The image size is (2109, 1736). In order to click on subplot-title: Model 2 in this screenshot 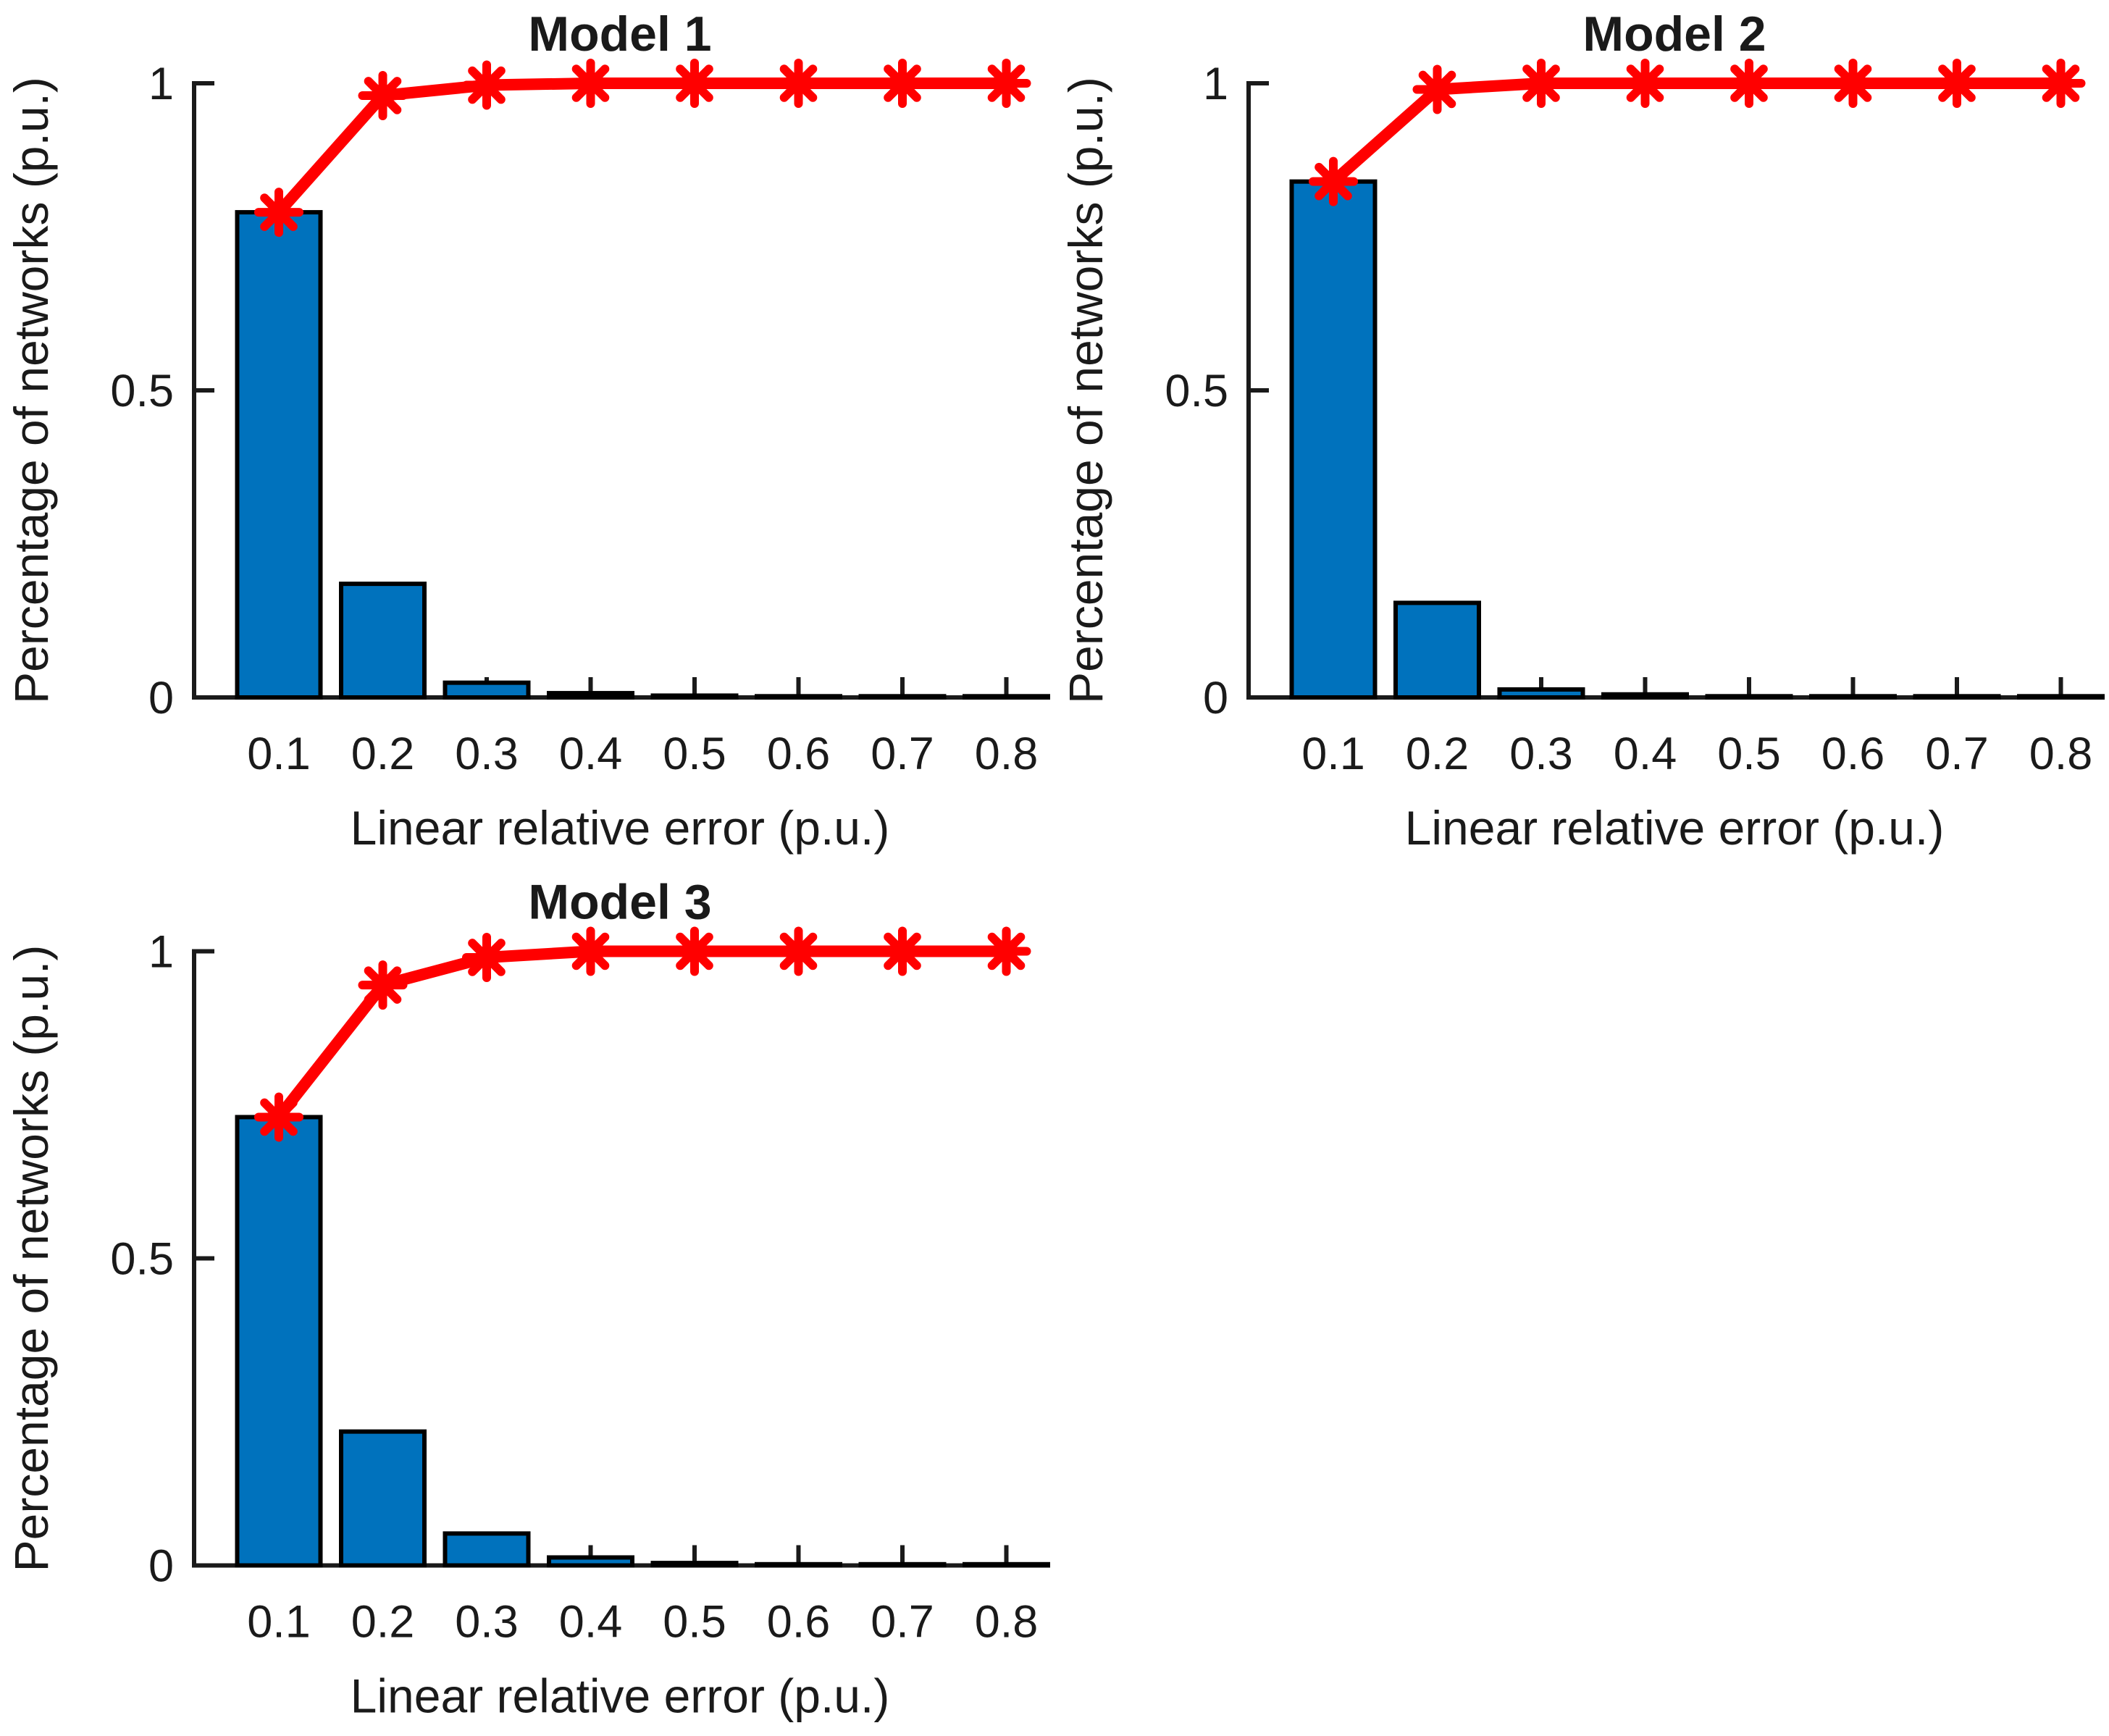, I will do `click(1674, 35)`.